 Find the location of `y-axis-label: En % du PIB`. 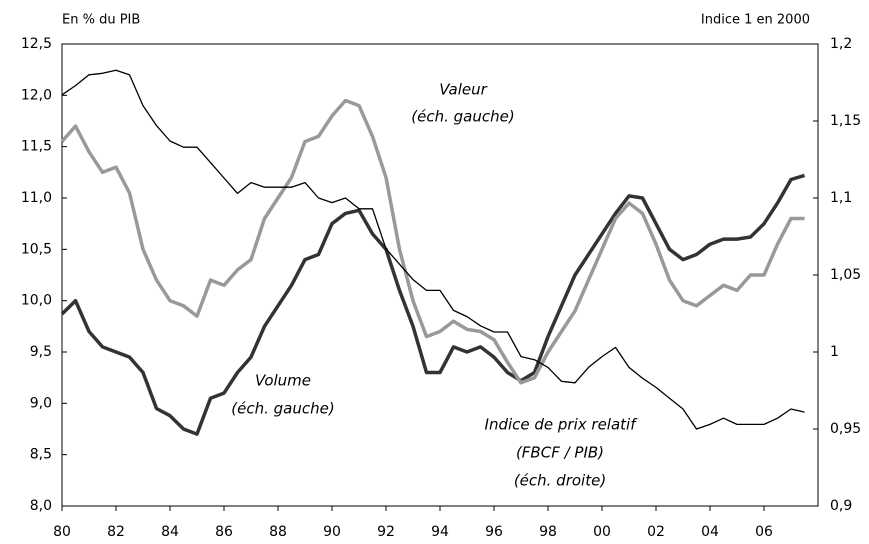

y-axis-label: En % du PIB is located at coordinates (101, 20).